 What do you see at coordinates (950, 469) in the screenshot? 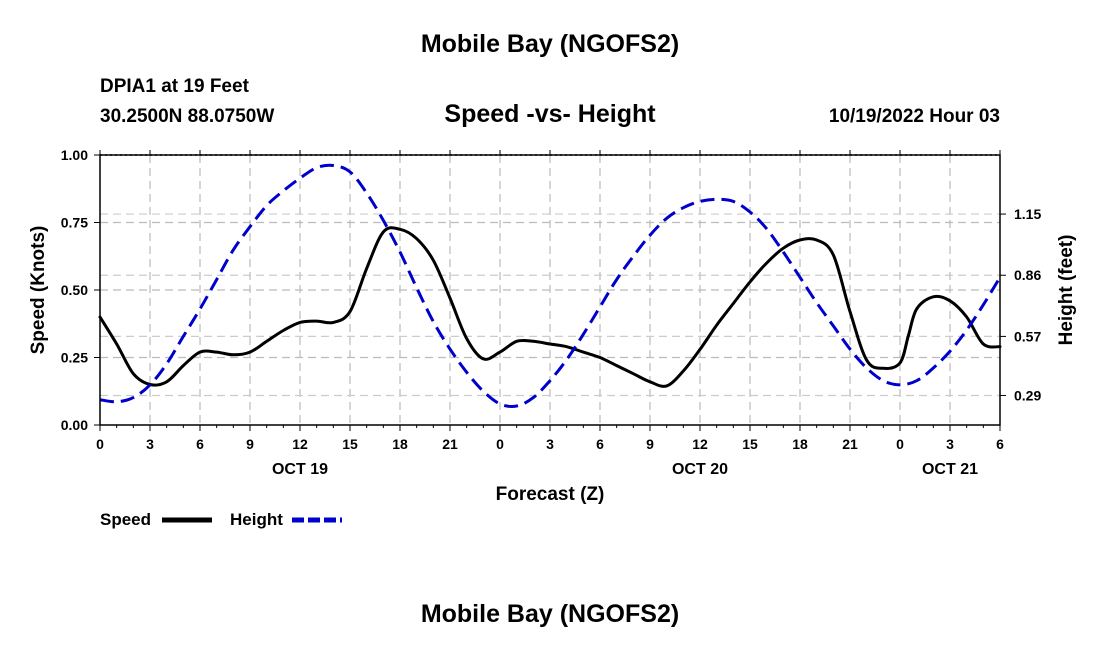
I see `date-label: OCT 21` at bounding box center [950, 469].